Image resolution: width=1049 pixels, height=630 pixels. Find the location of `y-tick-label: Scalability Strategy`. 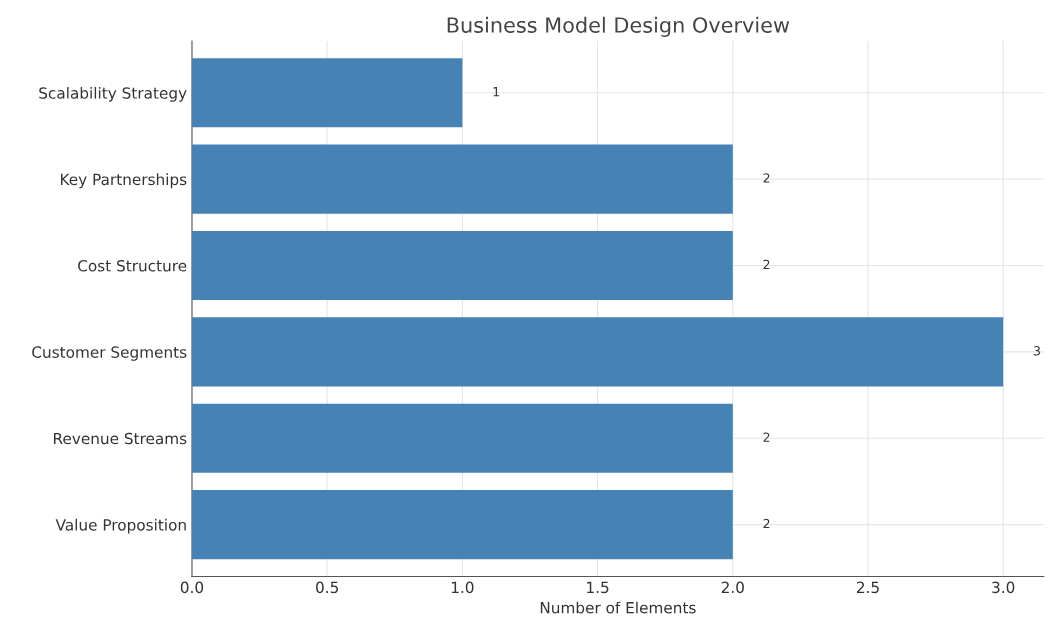

y-tick-label: Scalability Strategy is located at coordinates (113, 94).